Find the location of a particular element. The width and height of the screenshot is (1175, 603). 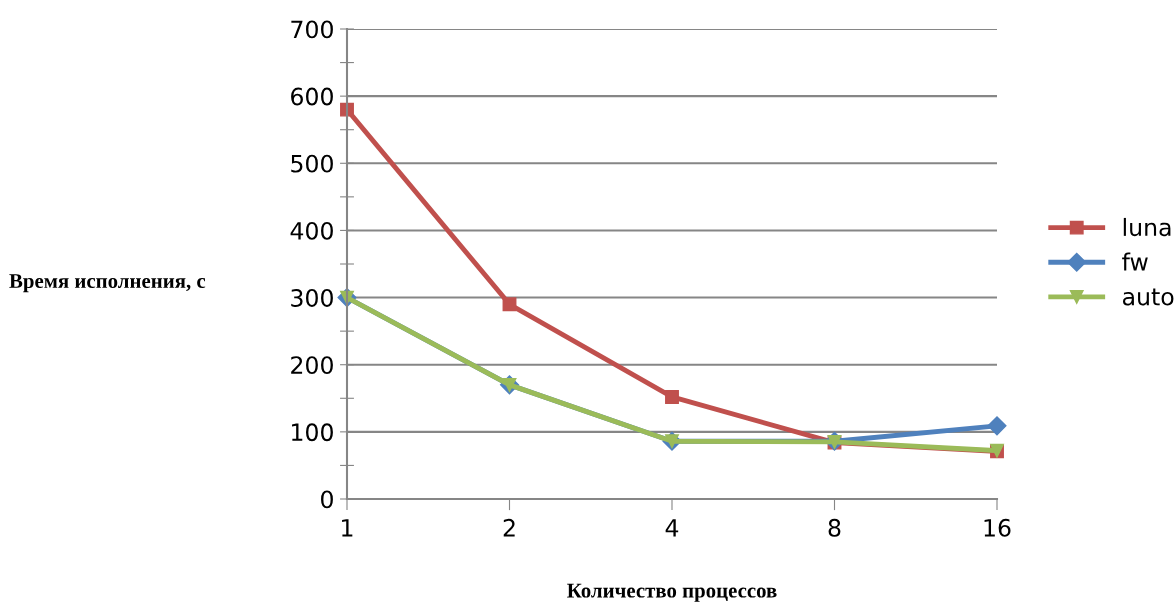

x-tick-label: 2 is located at coordinates (509, 527).